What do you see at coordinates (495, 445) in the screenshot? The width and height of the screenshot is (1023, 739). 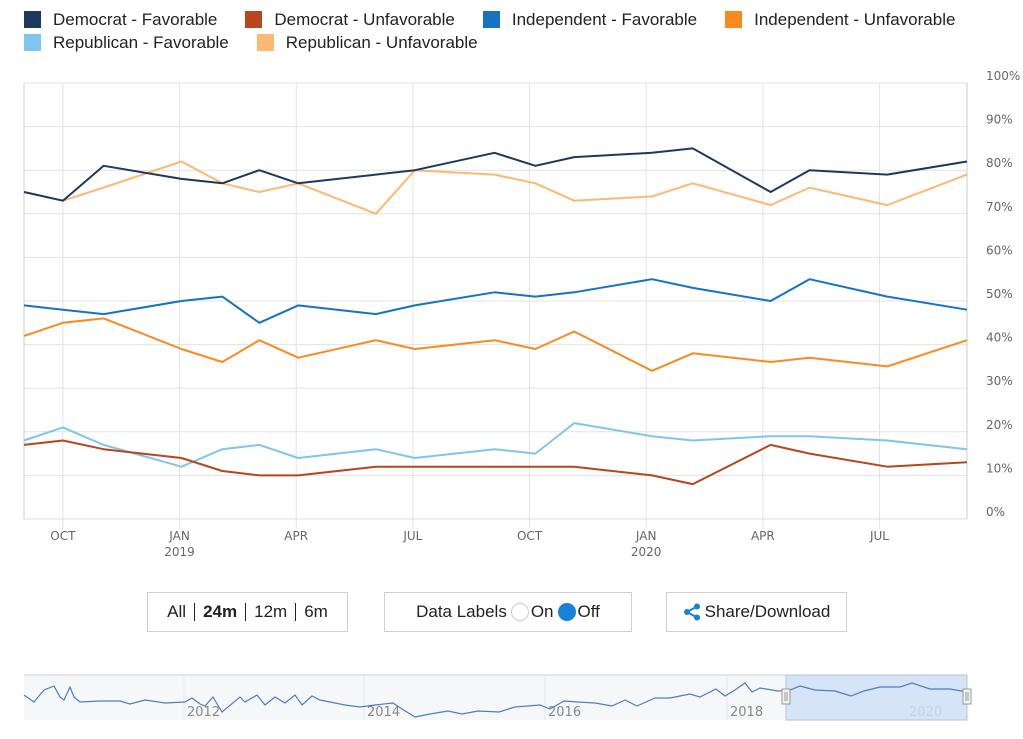 I see `series-line-republican-favorable` at bounding box center [495, 445].